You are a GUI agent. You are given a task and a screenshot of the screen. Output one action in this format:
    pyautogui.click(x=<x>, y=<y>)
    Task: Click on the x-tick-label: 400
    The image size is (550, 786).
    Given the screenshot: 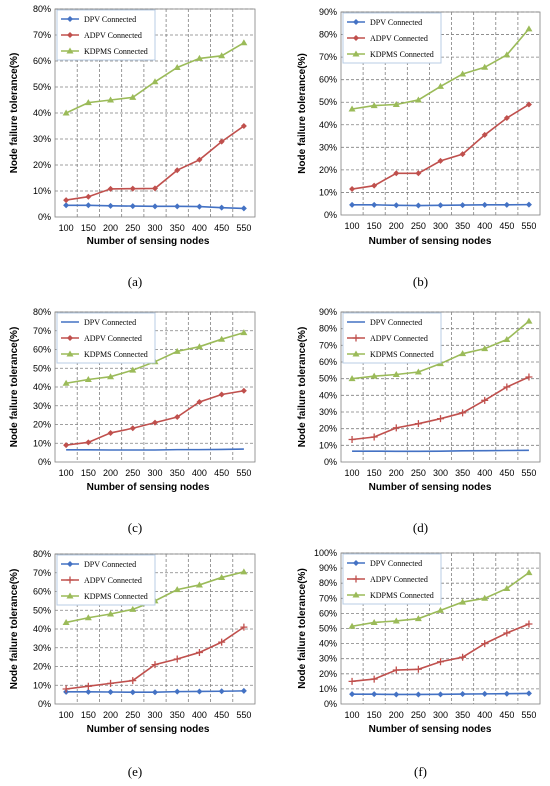 What is the action you would take?
    pyautogui.click(x=484, y=473)
    